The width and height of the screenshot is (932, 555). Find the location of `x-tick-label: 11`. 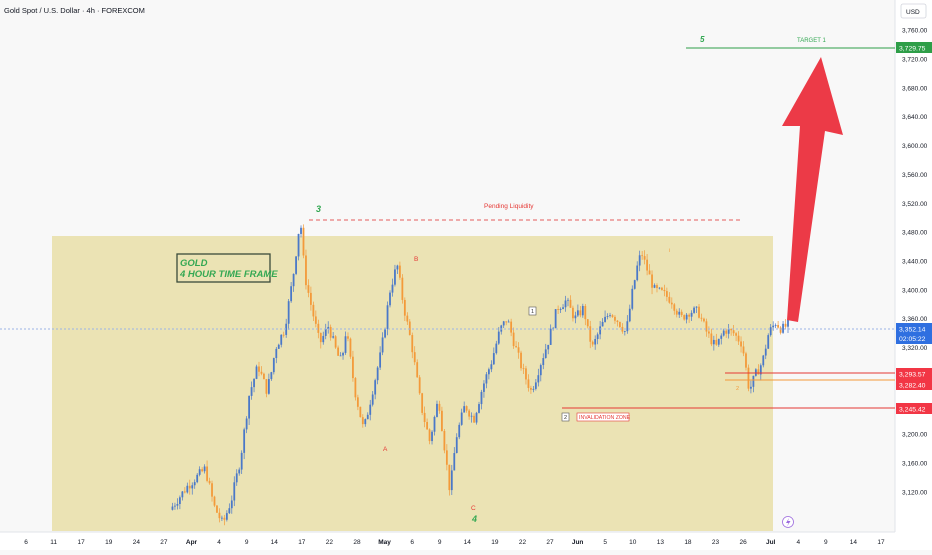

x-tick-label: 11 is located at coordinates (53, 542).